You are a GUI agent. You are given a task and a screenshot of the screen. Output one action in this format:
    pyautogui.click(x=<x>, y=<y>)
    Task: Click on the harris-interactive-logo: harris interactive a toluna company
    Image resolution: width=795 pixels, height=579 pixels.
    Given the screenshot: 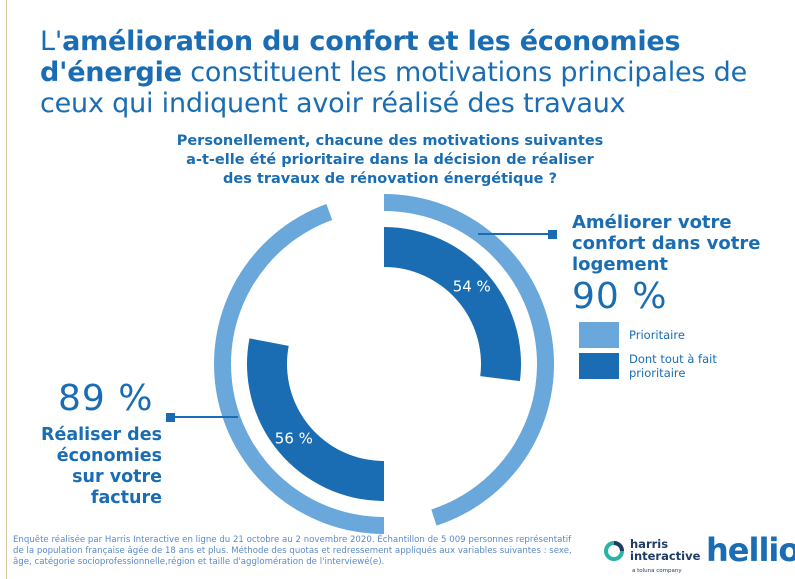 What is the action you would take?
    pyautogui.click(x=653, y=557)
    